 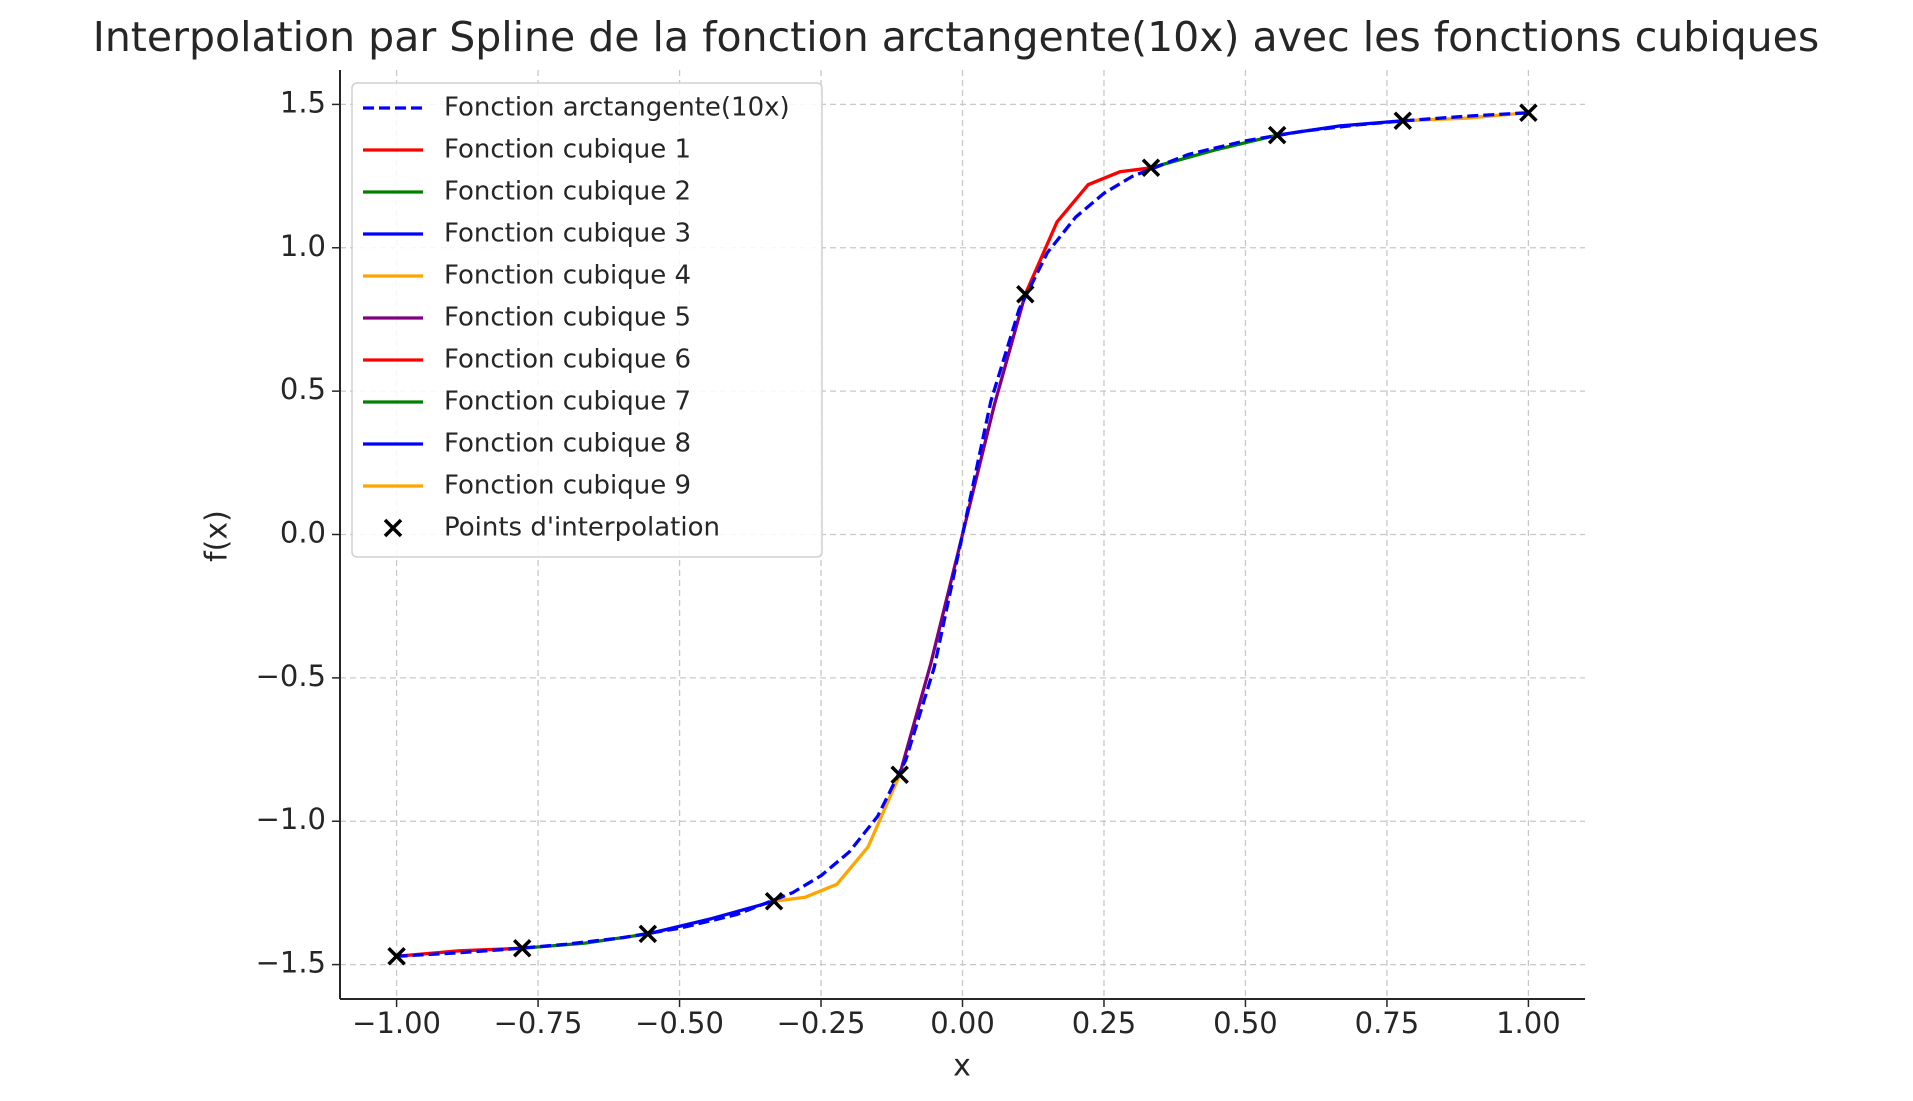 What do you see at coordinates (567, 486) in the screenshot?
I see `legend-label: Fonction cubique 9` at bounding box center [567, 486].